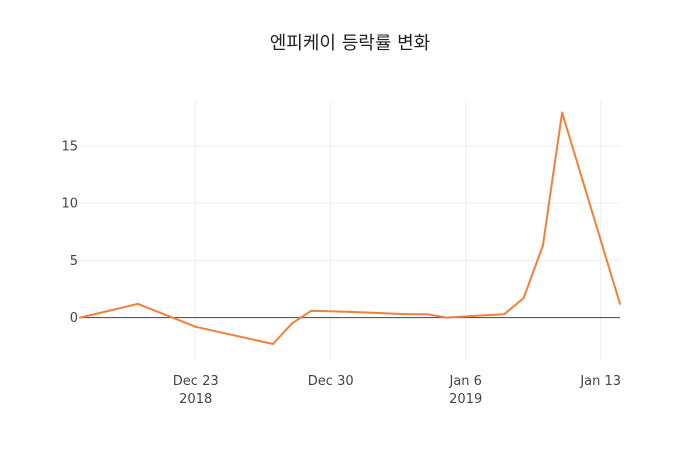  Describe the element at coordinates (74, 318) in the screenshot. I see `y-tick-label: 0` at that location.